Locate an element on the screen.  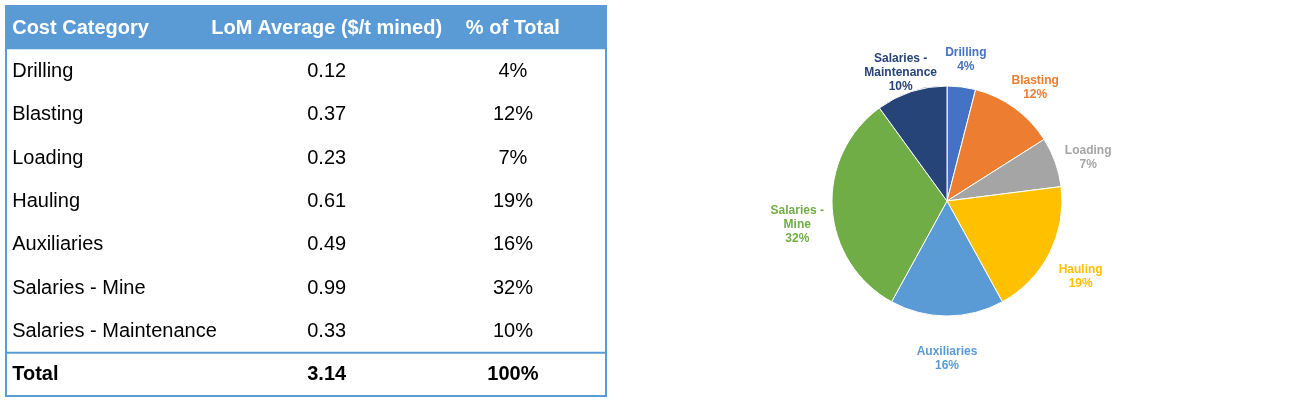
text: 3.14 is located at coordinates (327, 373).